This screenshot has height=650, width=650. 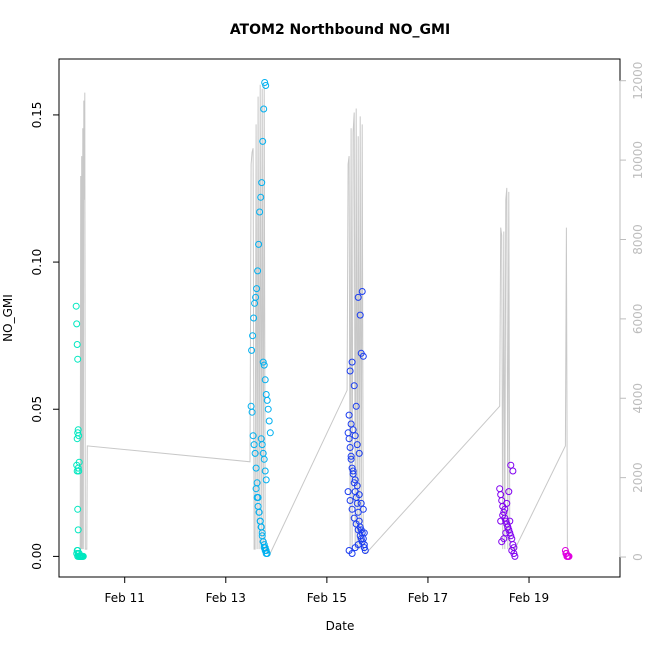 I want to click on x-axis-label: Date, so click(x=340, y=626).